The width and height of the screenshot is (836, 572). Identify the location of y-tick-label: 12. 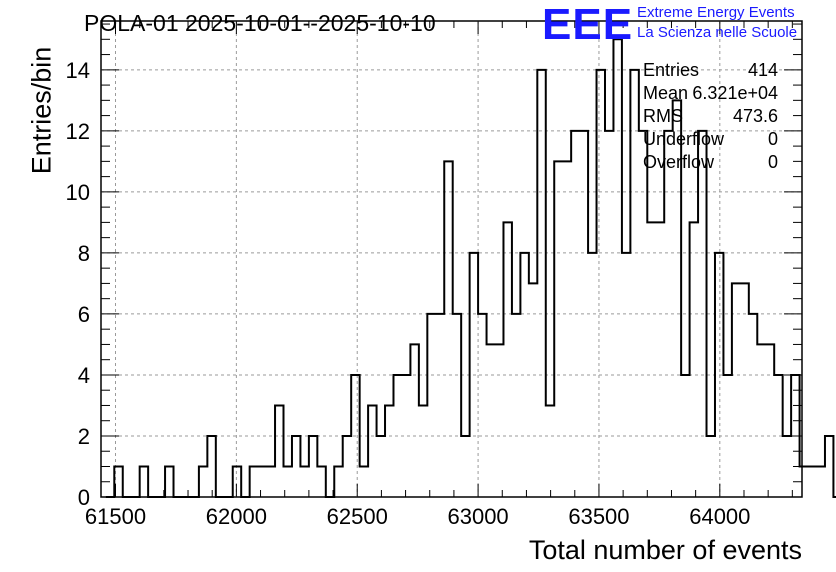
(78, 131).